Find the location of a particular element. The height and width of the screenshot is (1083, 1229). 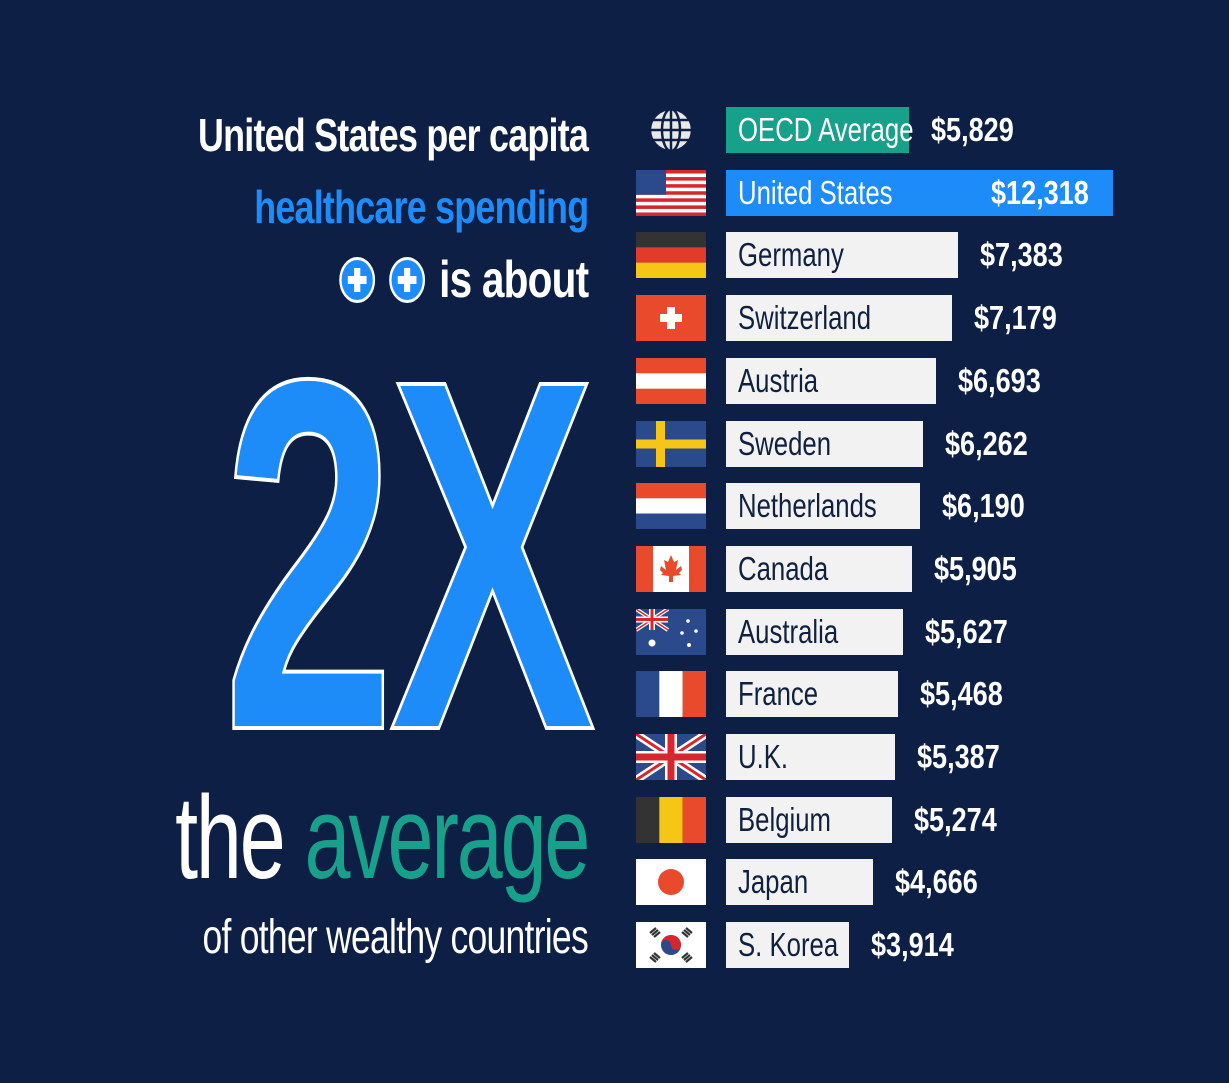

flag-sweden is located at coordinates (671, 443).